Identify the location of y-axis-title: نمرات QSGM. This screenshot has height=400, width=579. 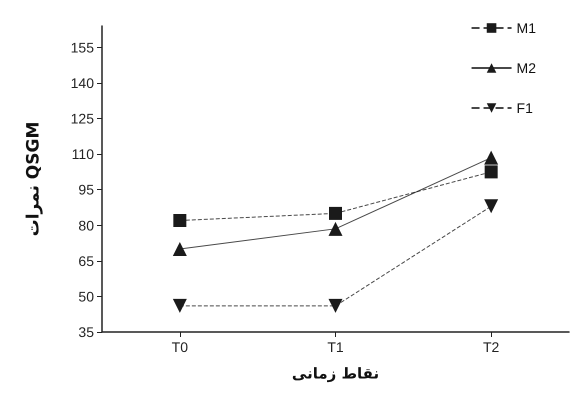
(34, 179).